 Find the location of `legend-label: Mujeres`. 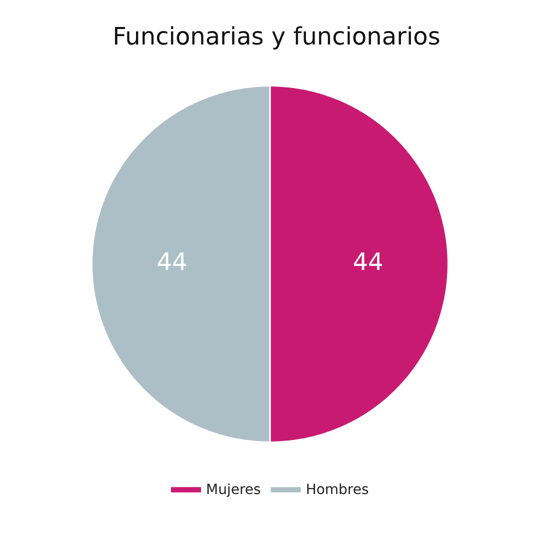

legend-label: Mujeres is located at coordinates (233, 490).